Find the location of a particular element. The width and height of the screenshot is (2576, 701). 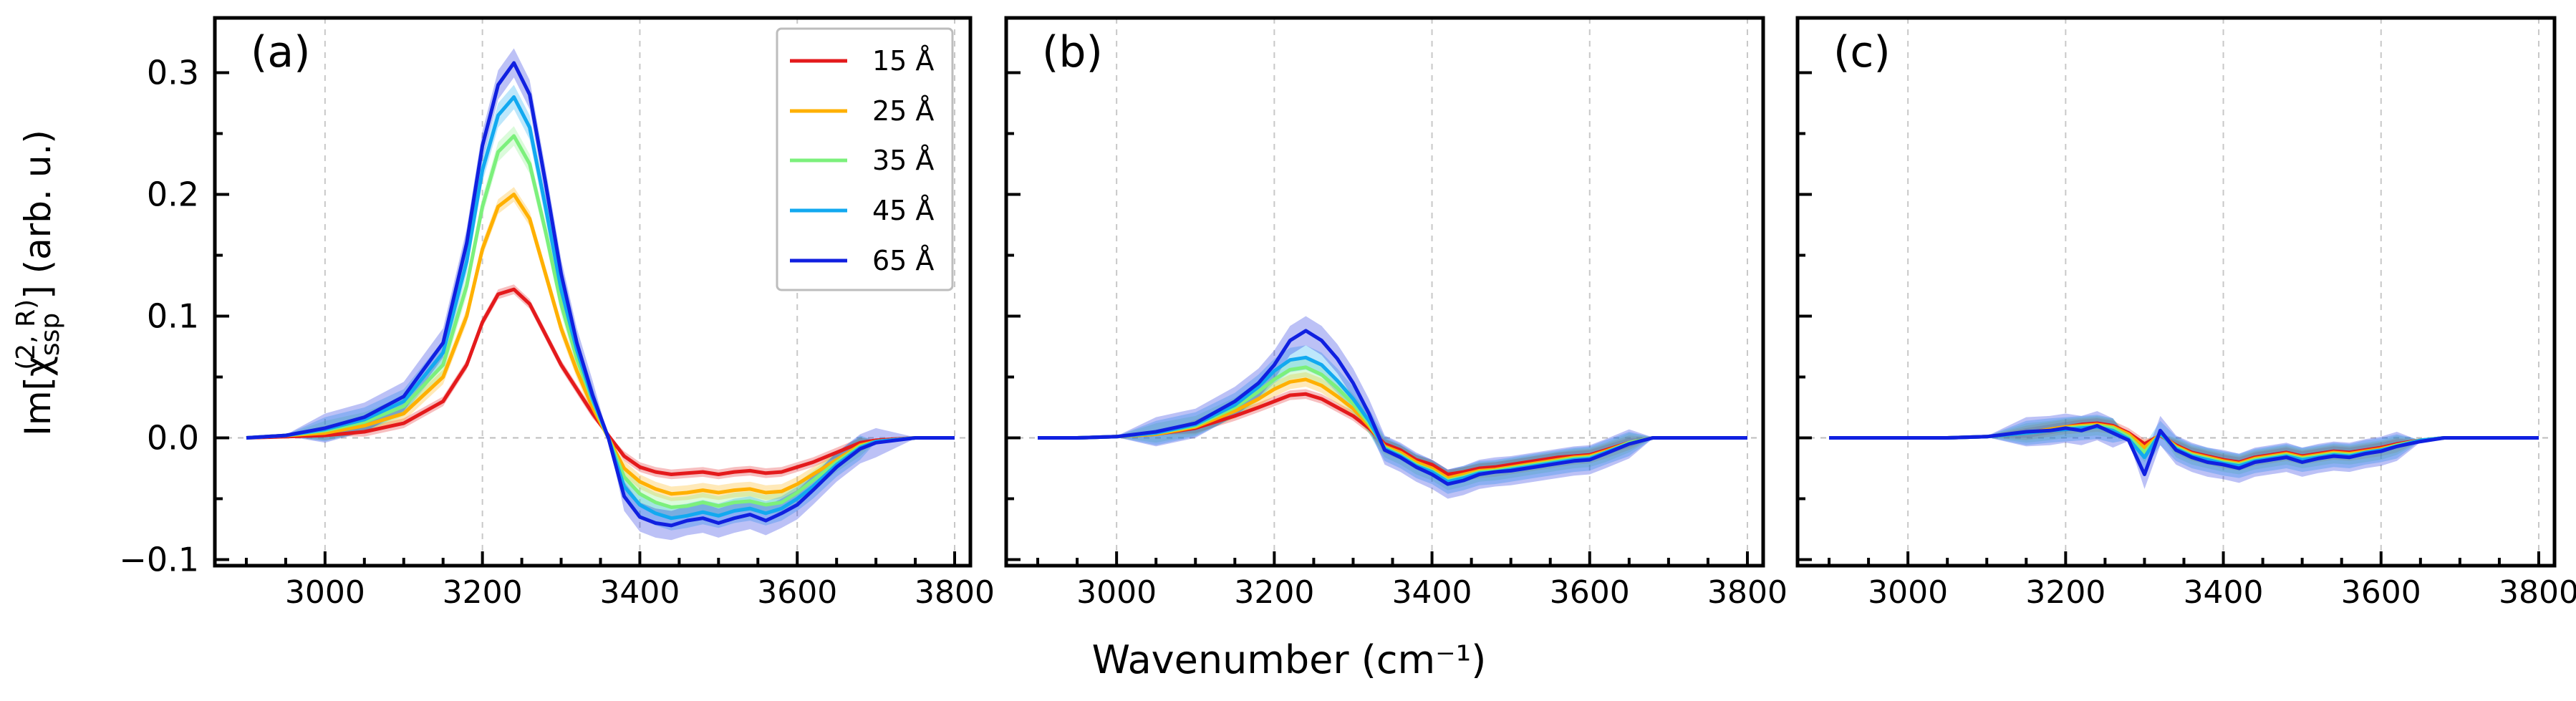

legend-entry: 25 Å is located at coordinates (862, 111).